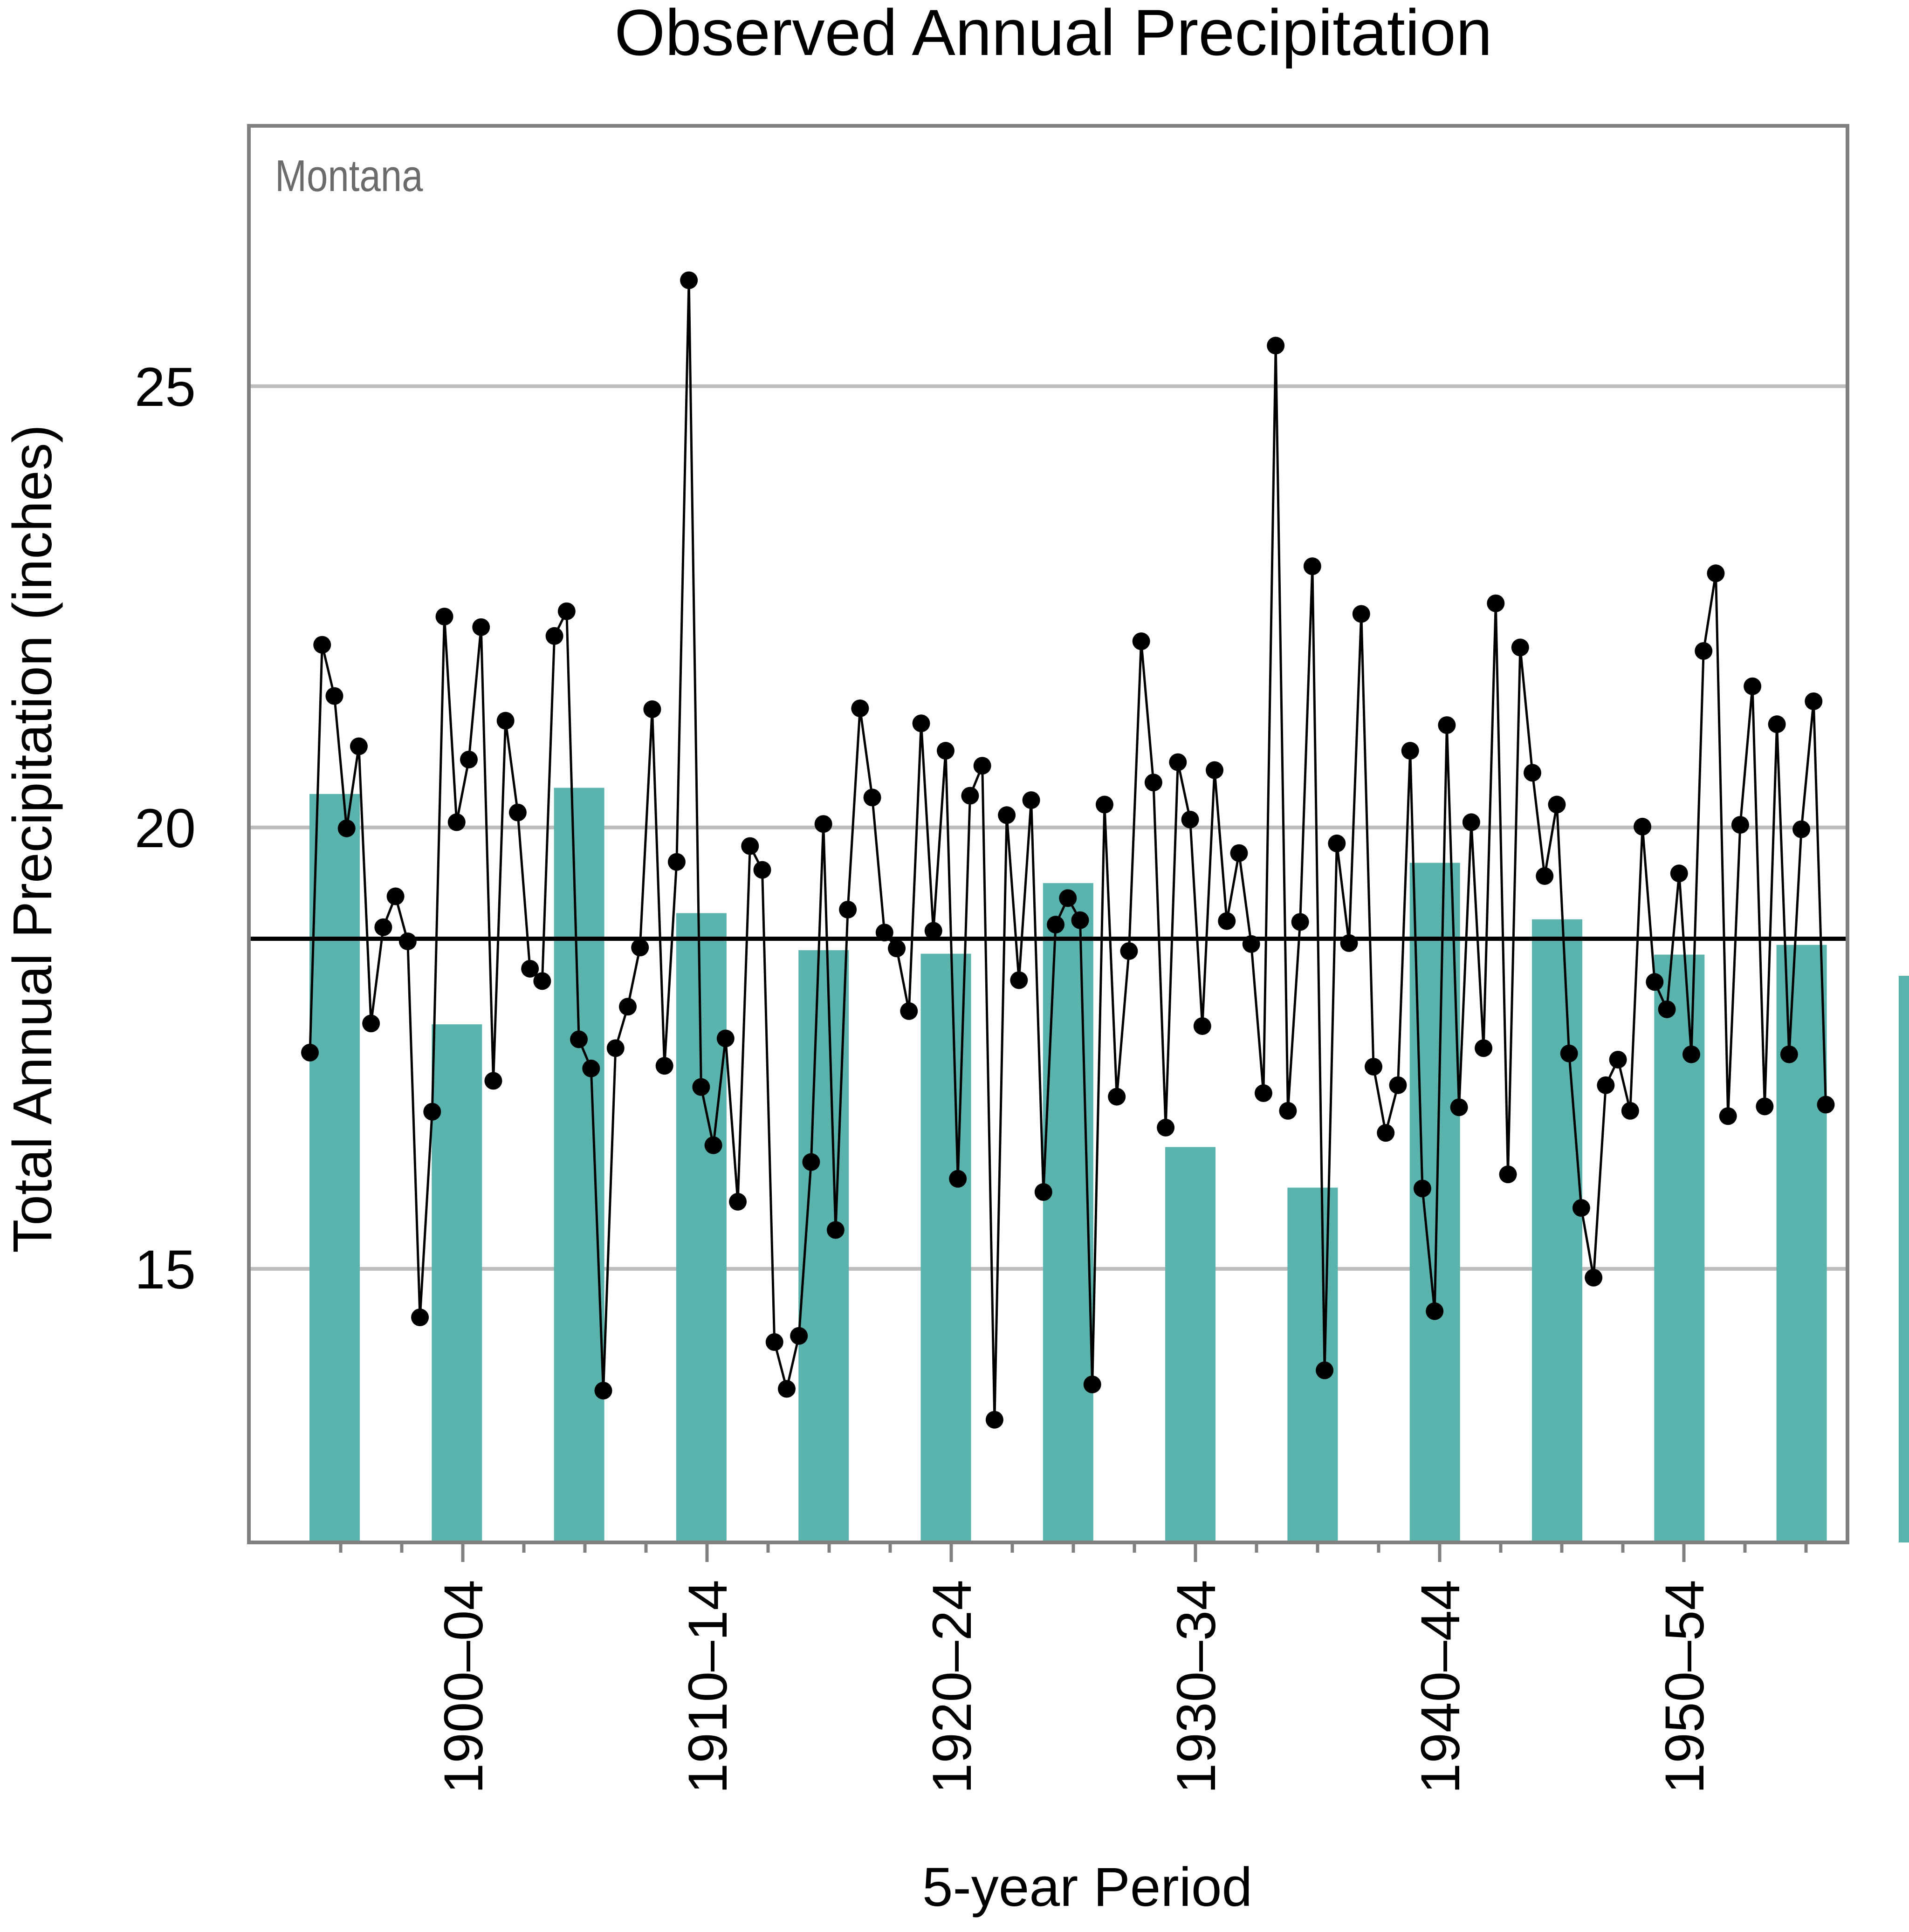  What do you see at coordinates (165, 828) in the screenshot?
I see `y-tick-label: 20` at bounding box center [165, 828].